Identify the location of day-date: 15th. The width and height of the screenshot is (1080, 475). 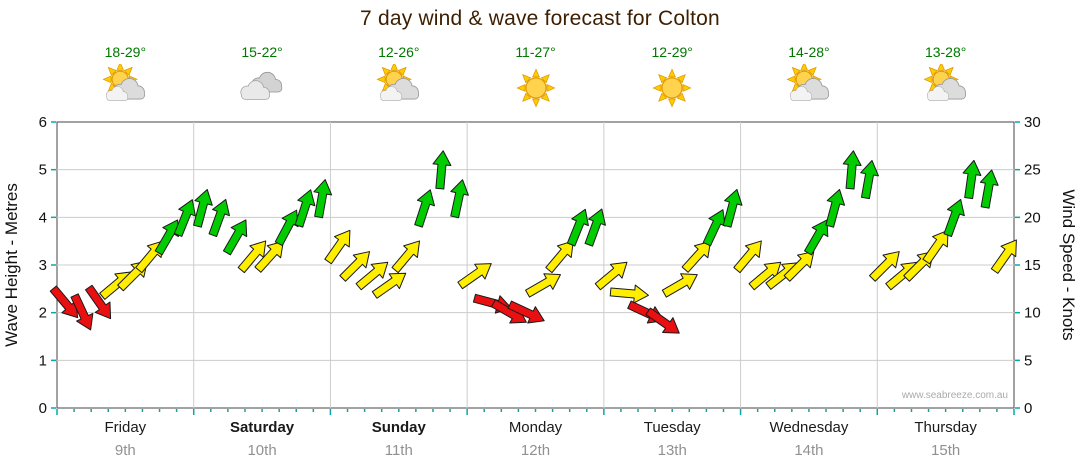
(946, 450).